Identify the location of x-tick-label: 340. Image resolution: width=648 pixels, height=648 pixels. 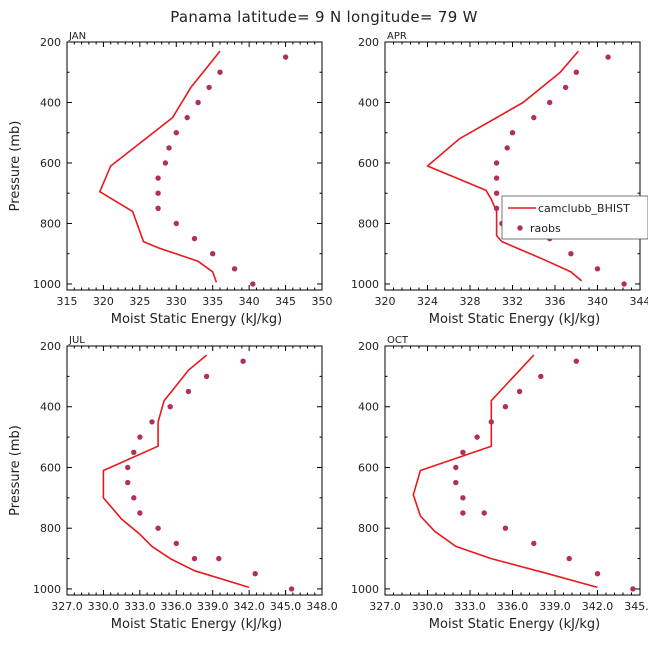
(597, 301).